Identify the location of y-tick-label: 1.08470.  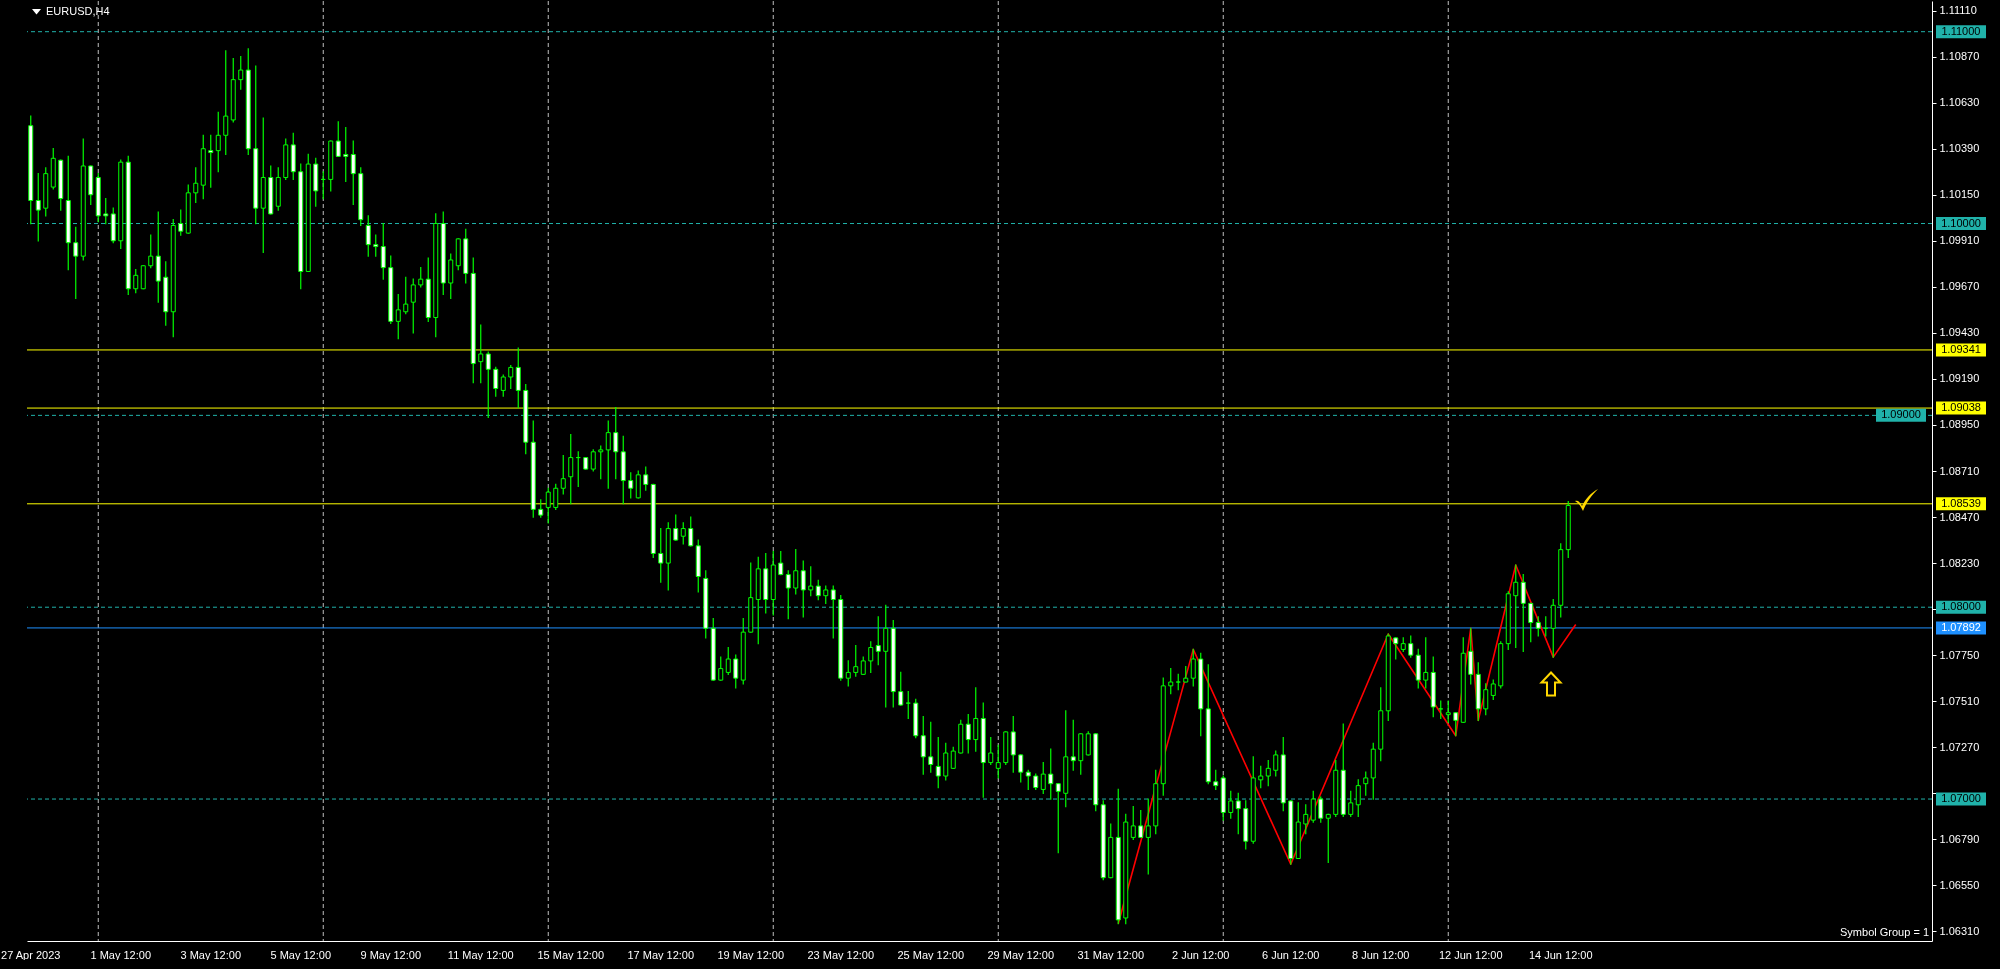
(1959, 516).